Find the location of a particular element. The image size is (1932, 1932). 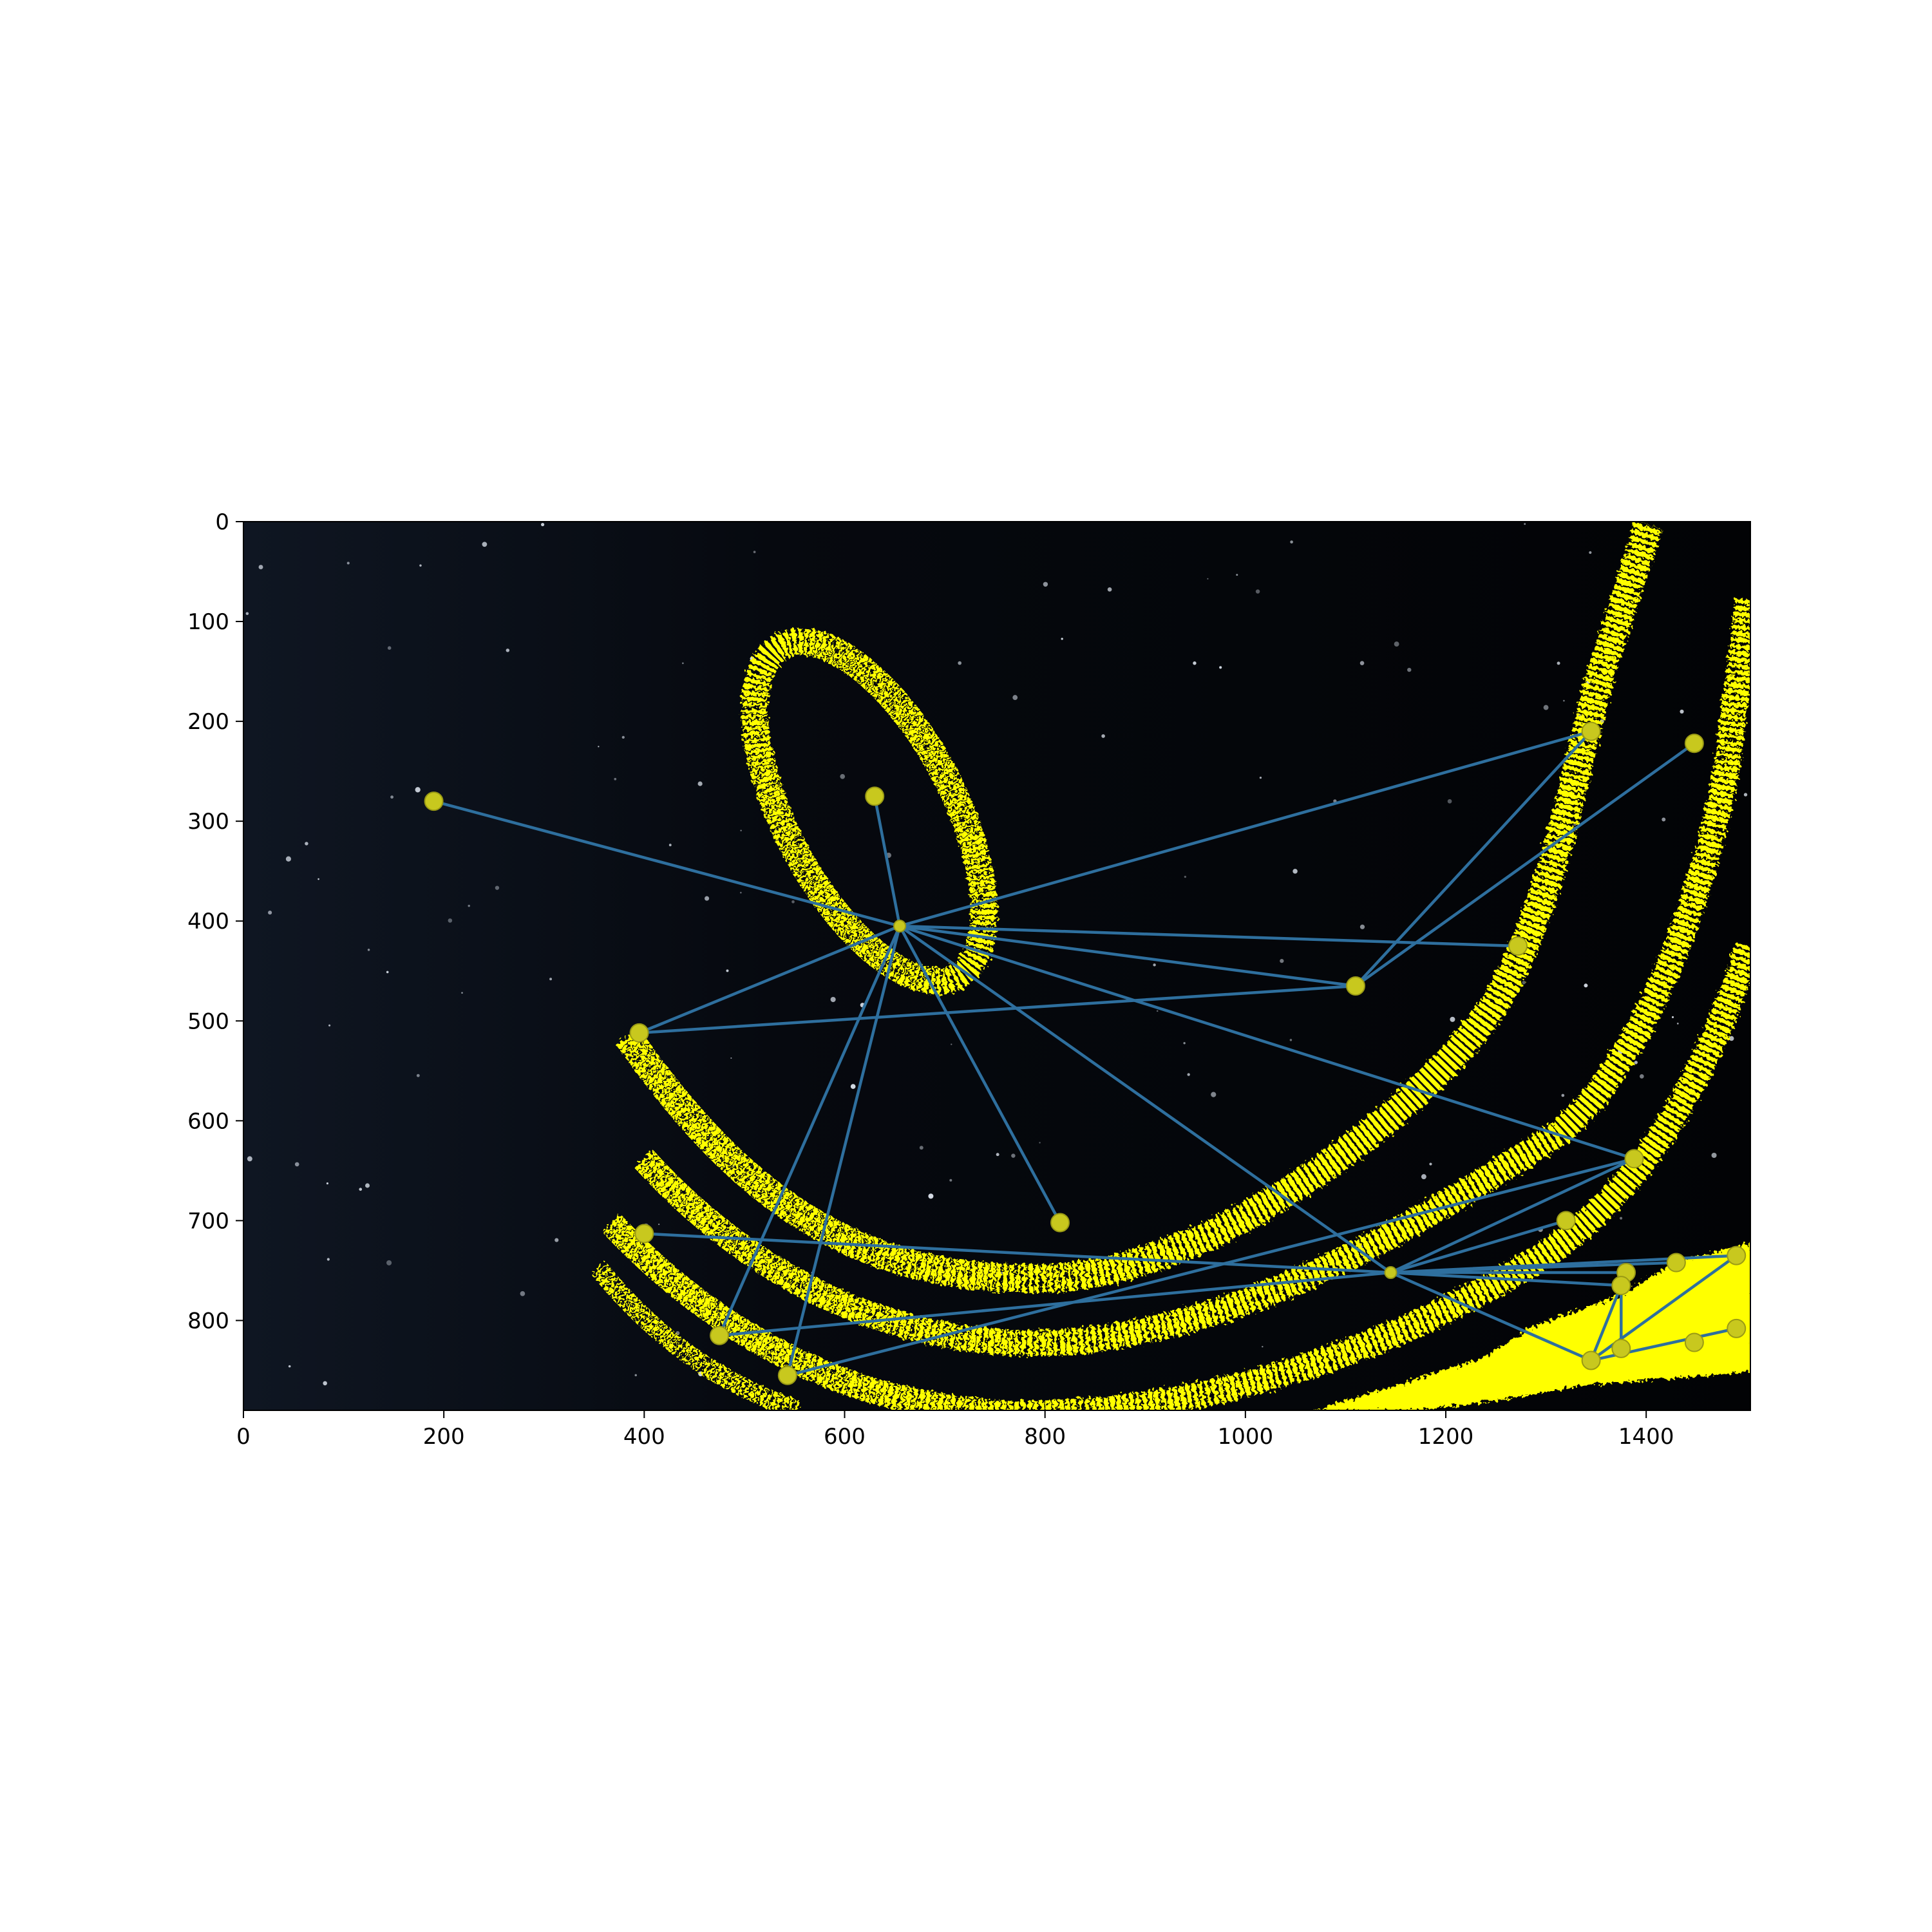

x-tick-label: 1200 is located at coordinates (1446, 1437).